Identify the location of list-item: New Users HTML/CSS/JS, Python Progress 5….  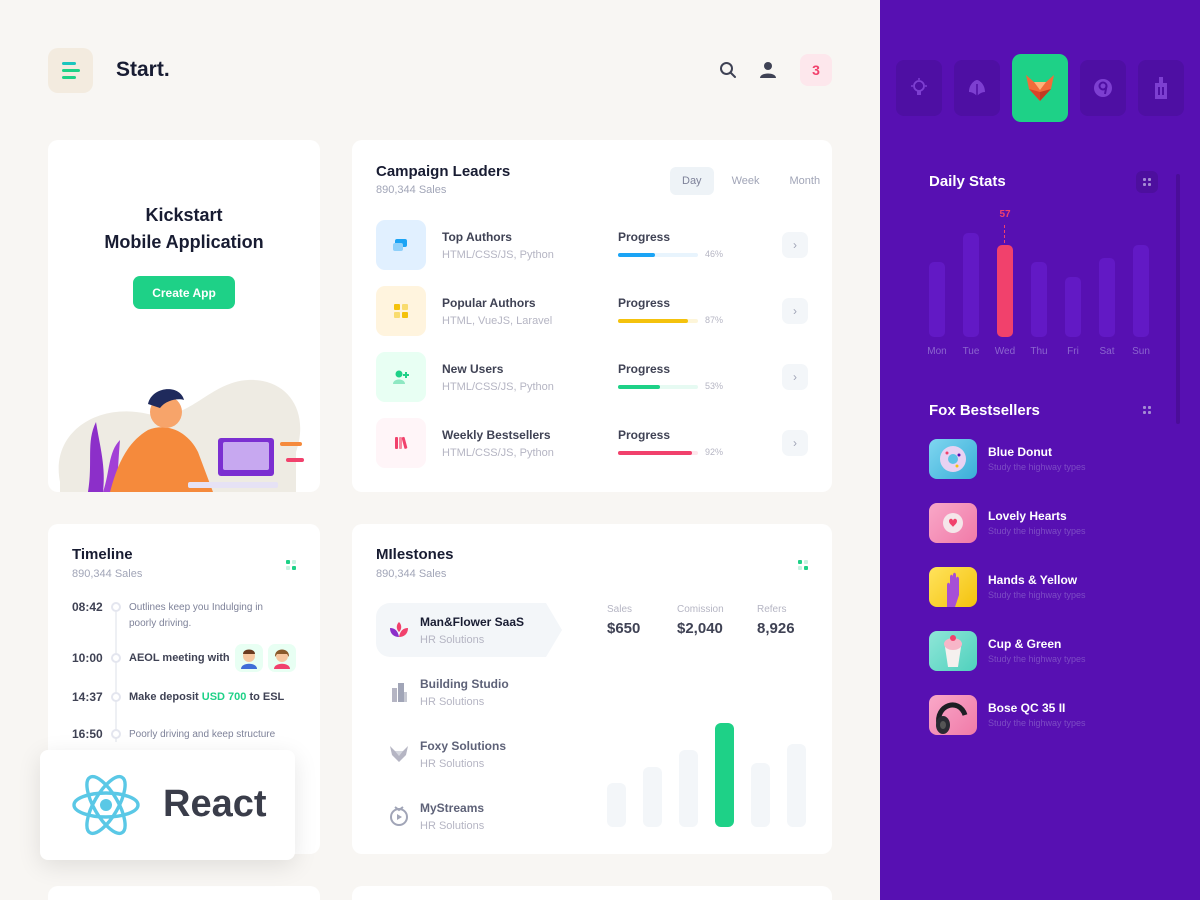
(592, 377).